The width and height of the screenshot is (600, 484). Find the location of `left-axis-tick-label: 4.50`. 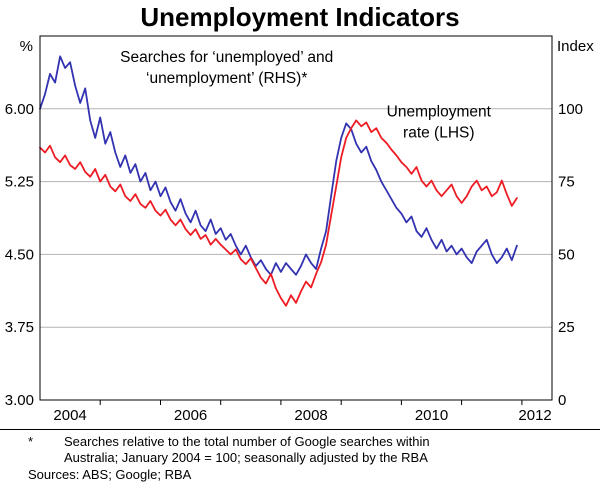

left-axis-tick-label: 4.50 is located at coordinates (19, 254).